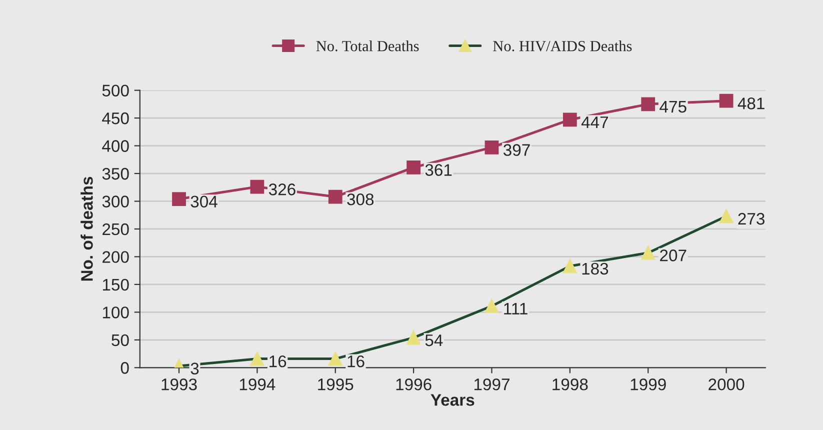 The image size is (823, 430). I want to click on x-tick-label: 1997, so click(492, 384).